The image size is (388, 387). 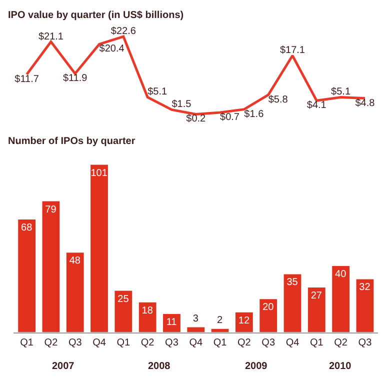 I want to click on data-label: 20, so click(x=268, y=308).